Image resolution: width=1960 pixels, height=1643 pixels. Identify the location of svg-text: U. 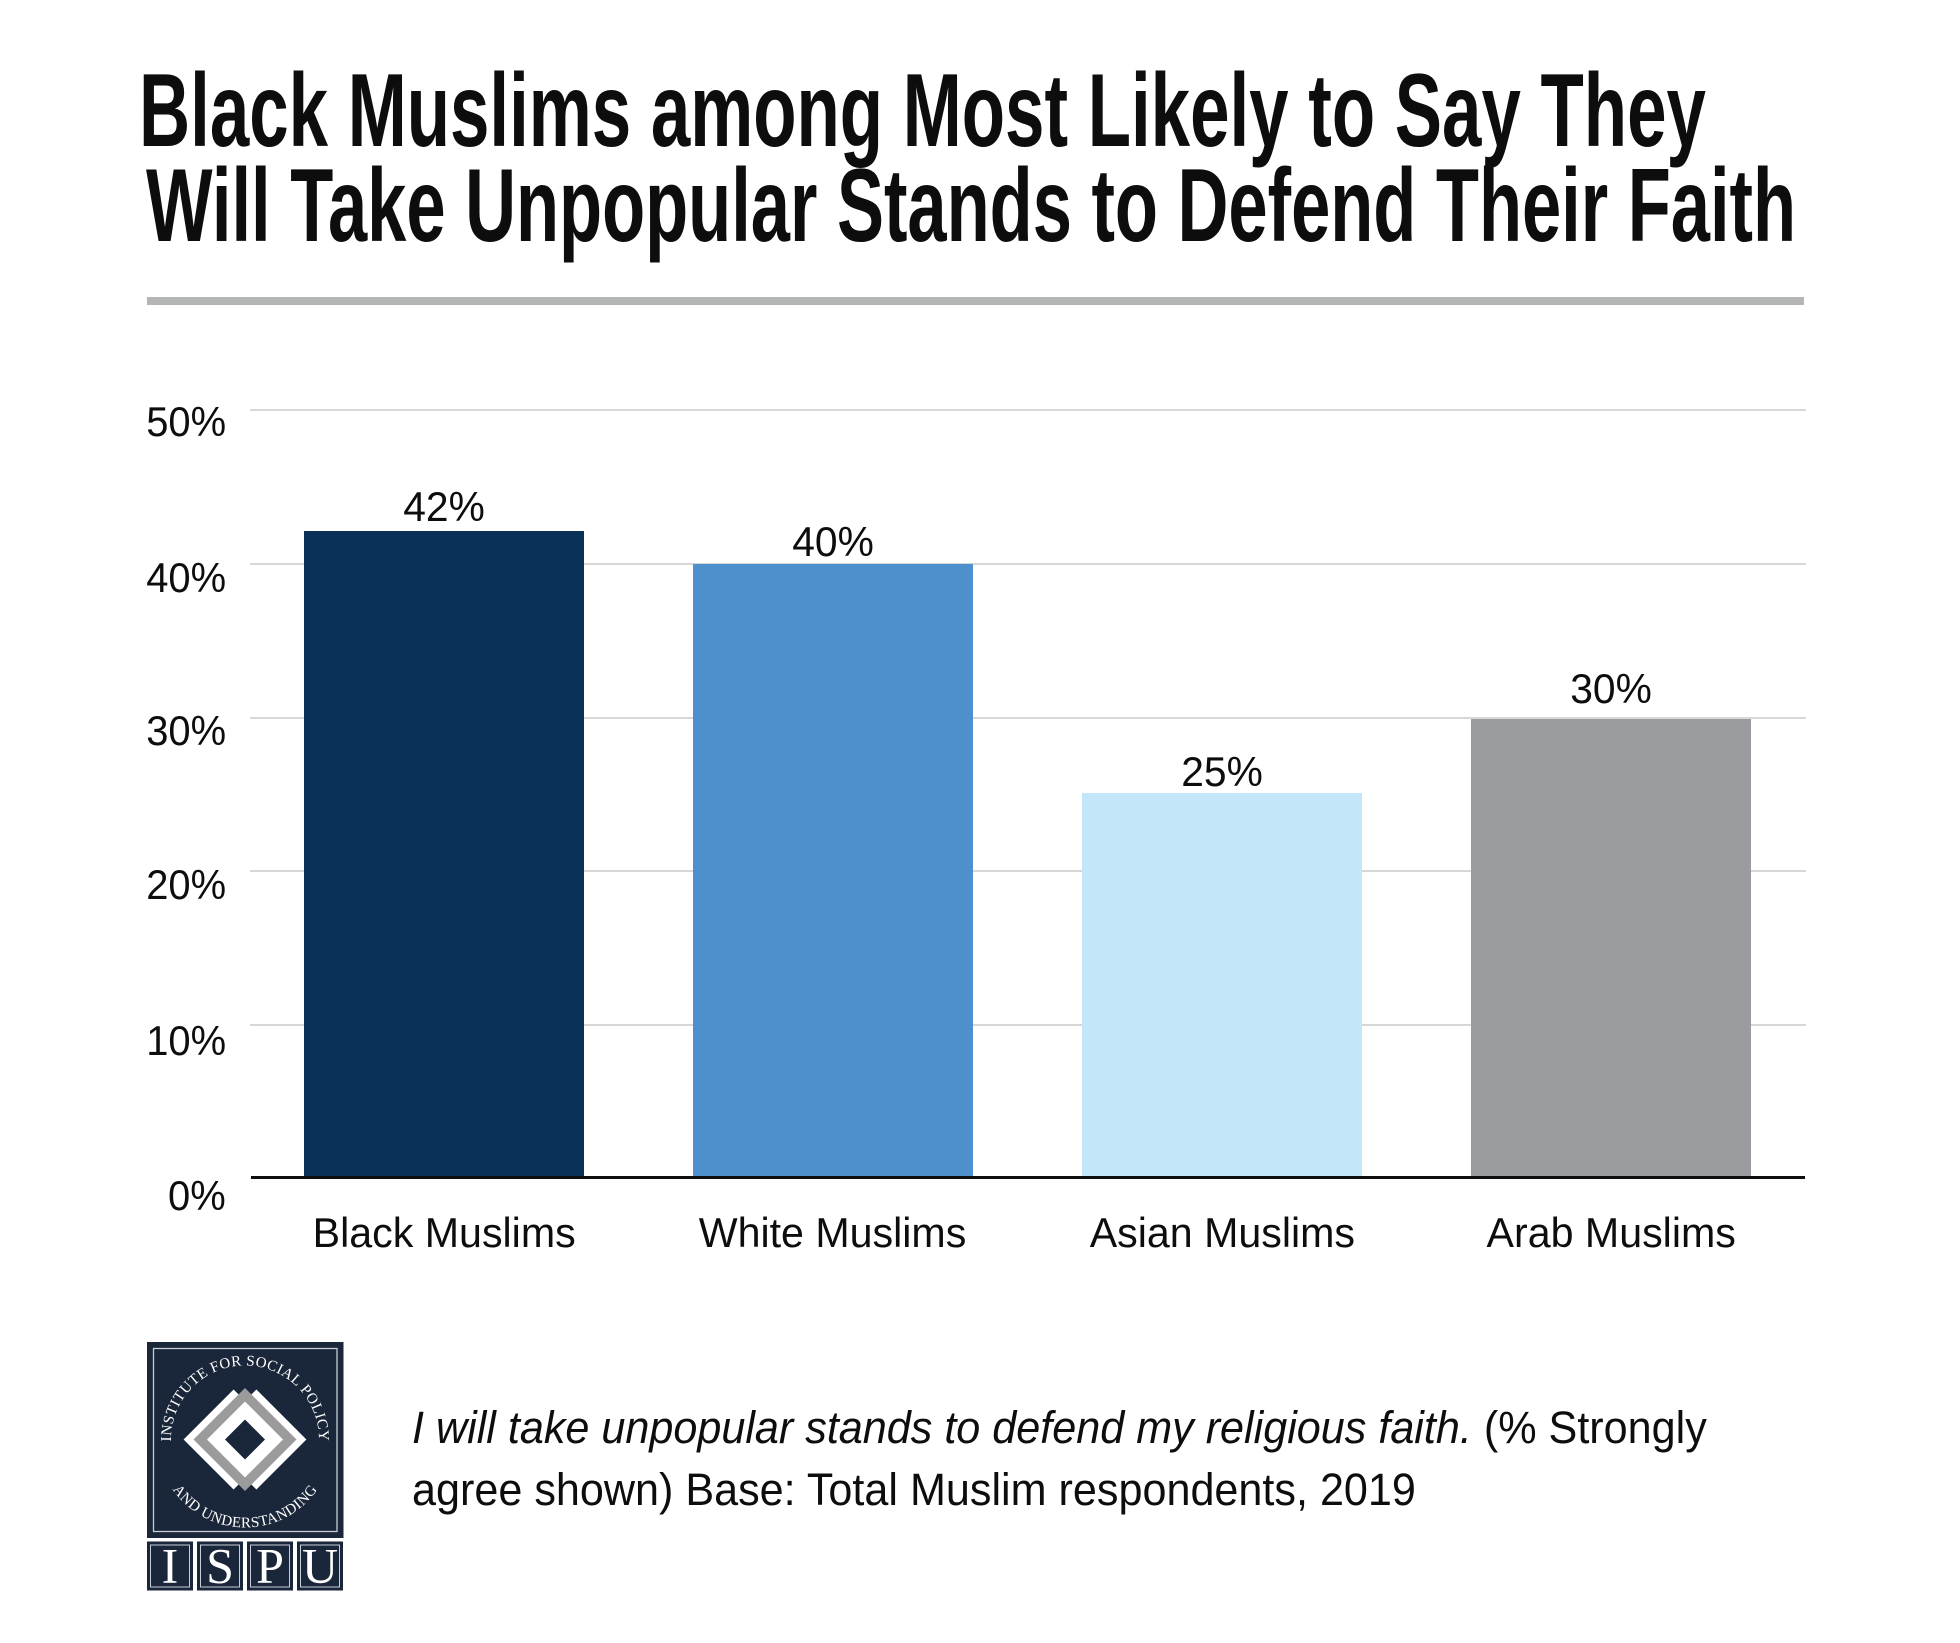
(320, 1566).